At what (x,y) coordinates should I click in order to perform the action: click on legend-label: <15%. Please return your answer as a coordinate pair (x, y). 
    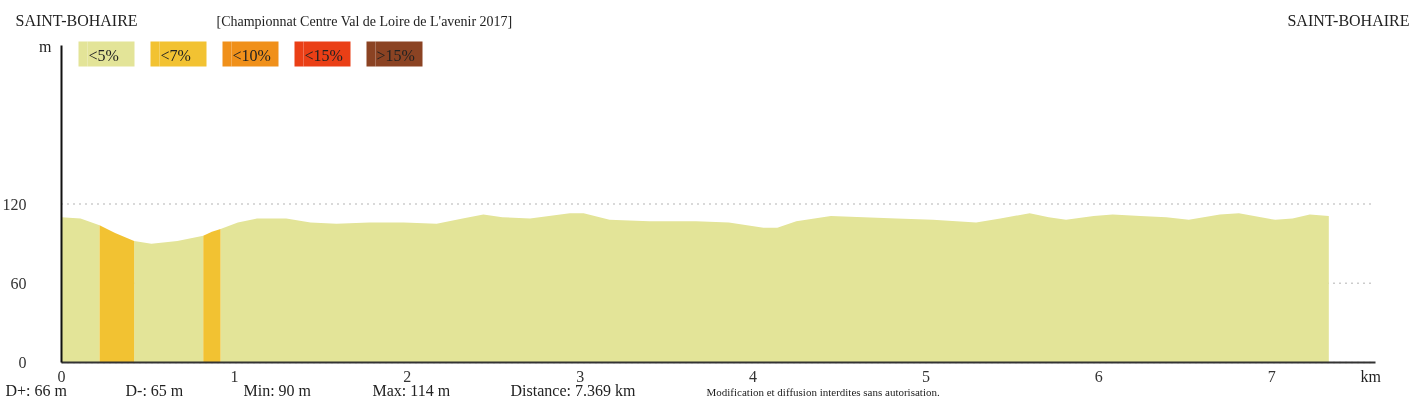
    Looking at the image, I should click on (323, 55).